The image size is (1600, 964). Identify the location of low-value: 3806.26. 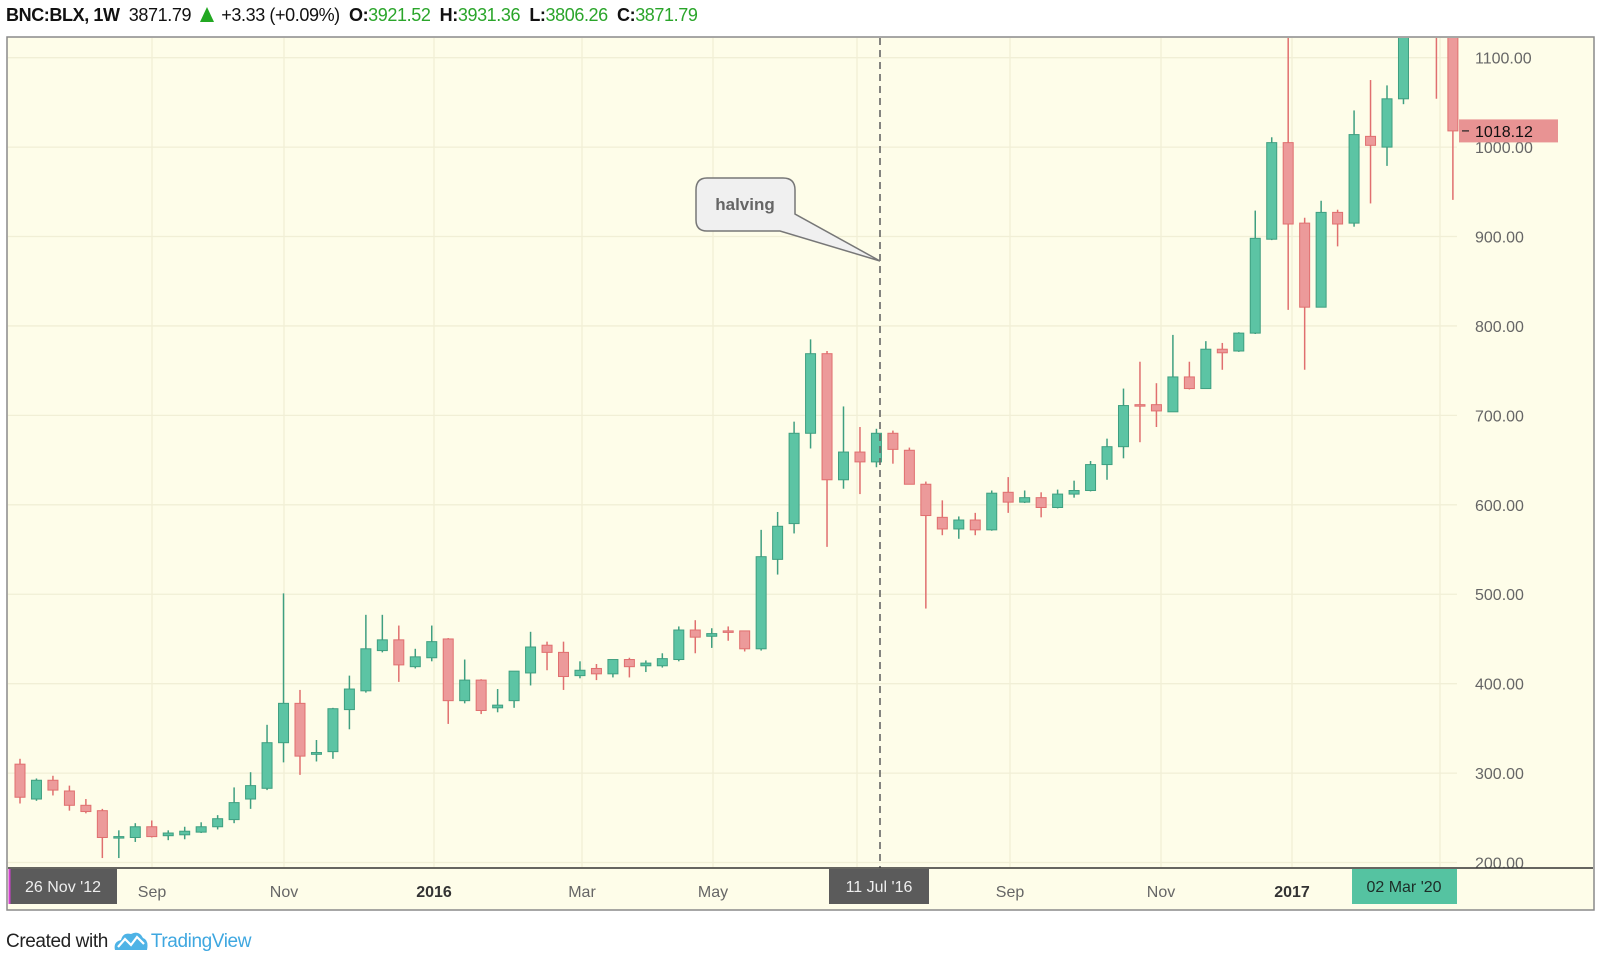
(577, 15).